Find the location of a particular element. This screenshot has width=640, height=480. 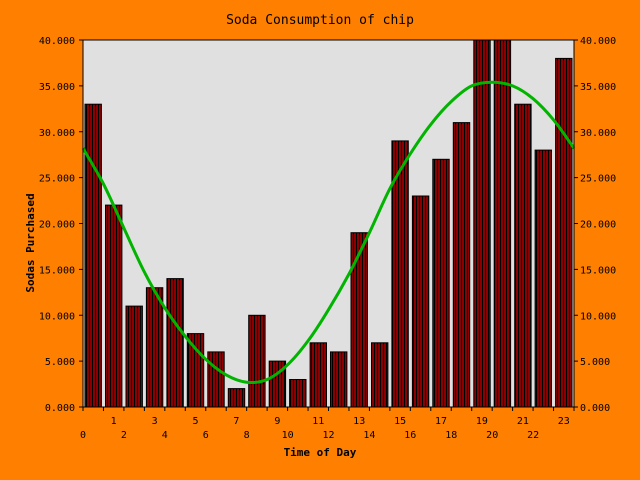

x-tick-label: 22 is located at coordinates (533, 435).